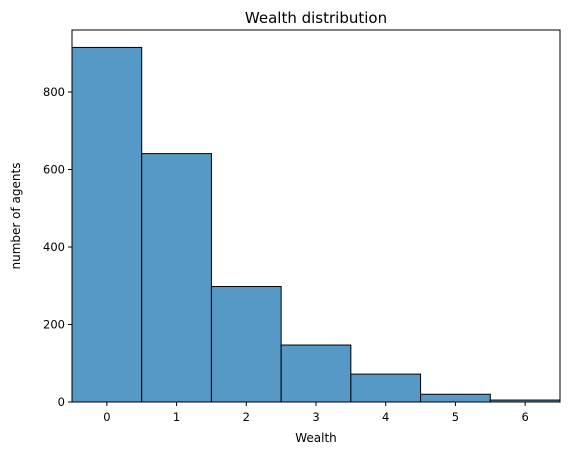 Image resolution: width=571 pixels, height=455 pixels. Describe the element at coordinates (54, 92) in the screenshot. I see `y-tick-label: 800` at that location.